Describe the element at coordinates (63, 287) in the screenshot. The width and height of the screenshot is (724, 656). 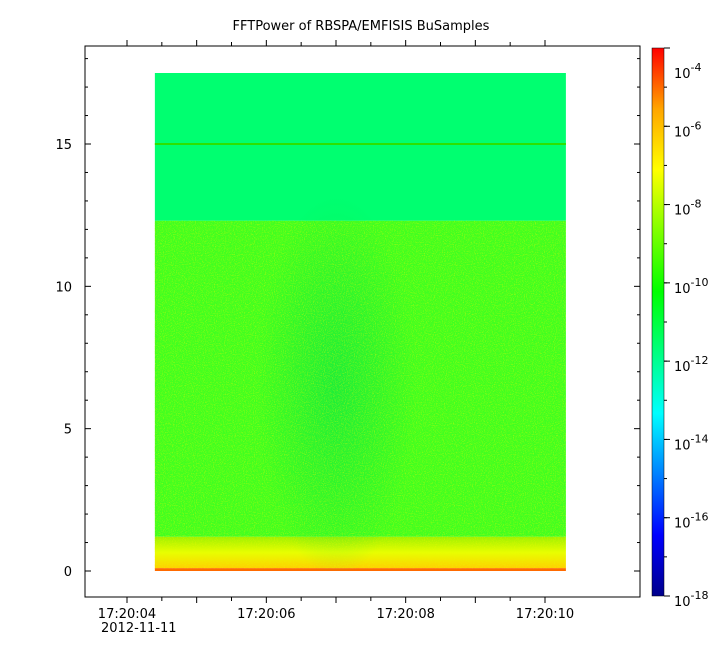
I see `y-tick-label: 10` at that location.